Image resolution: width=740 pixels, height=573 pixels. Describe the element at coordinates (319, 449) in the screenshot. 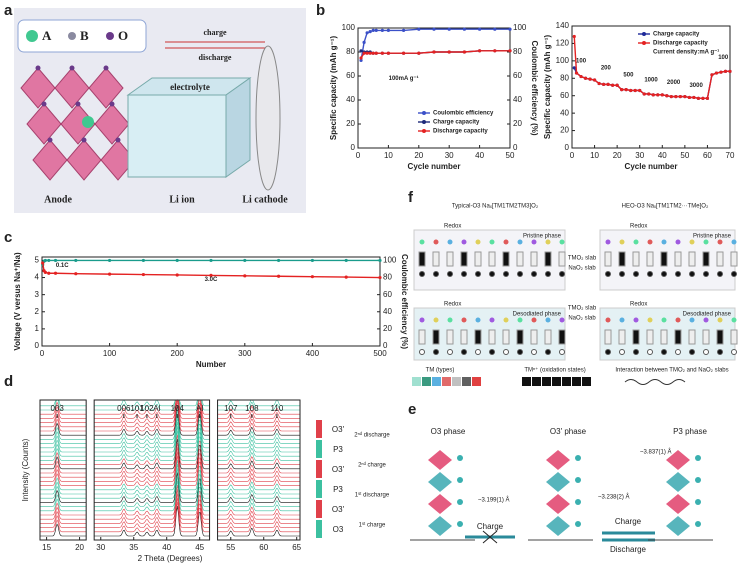

I see `phase-bar` at that location.